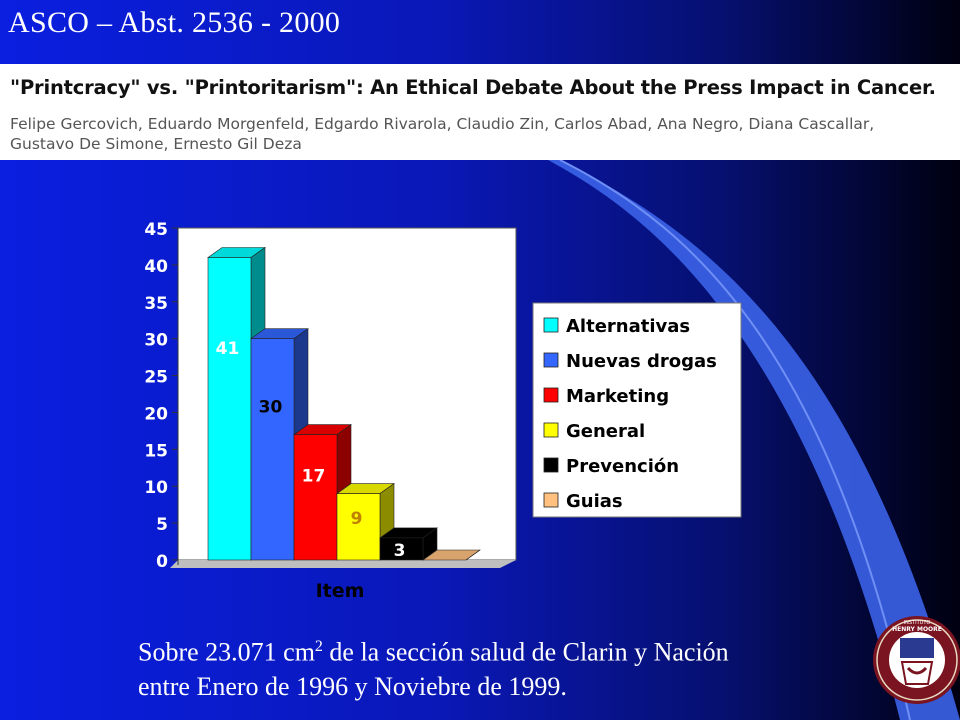  I want to click on seal-text-top: INSTITUTO, so click(917, 623).